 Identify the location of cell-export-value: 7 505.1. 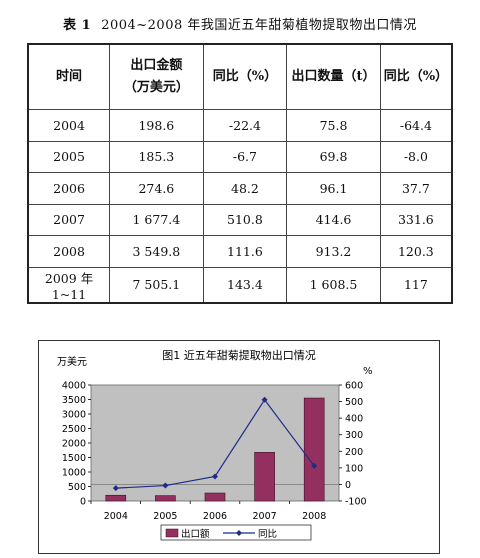
(156, 284).